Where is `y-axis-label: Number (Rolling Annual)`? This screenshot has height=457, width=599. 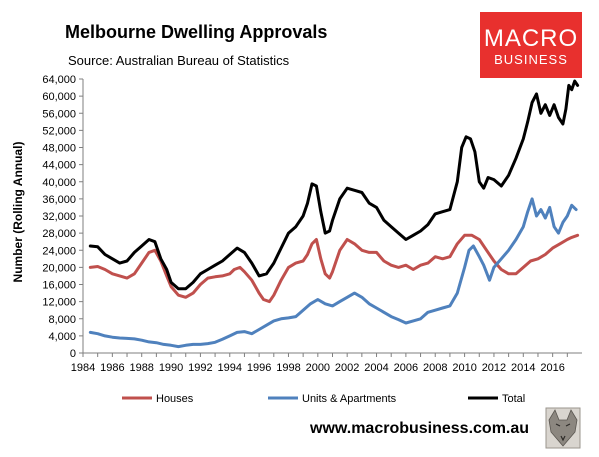
y-axis-label: Number (Rolling Annual) is located at coordinates (18, 212).